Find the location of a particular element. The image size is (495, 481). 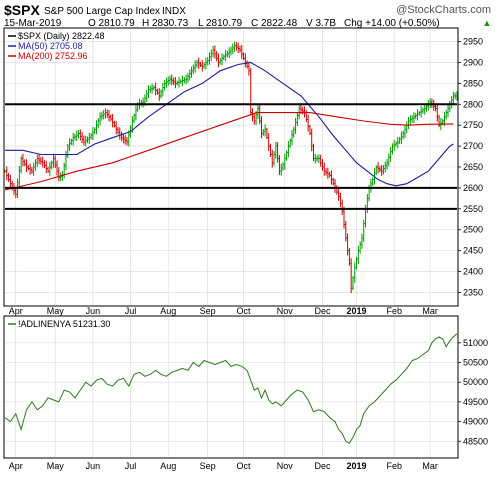

price-x-tick-label: Nov is located at coordinates (285, 311).